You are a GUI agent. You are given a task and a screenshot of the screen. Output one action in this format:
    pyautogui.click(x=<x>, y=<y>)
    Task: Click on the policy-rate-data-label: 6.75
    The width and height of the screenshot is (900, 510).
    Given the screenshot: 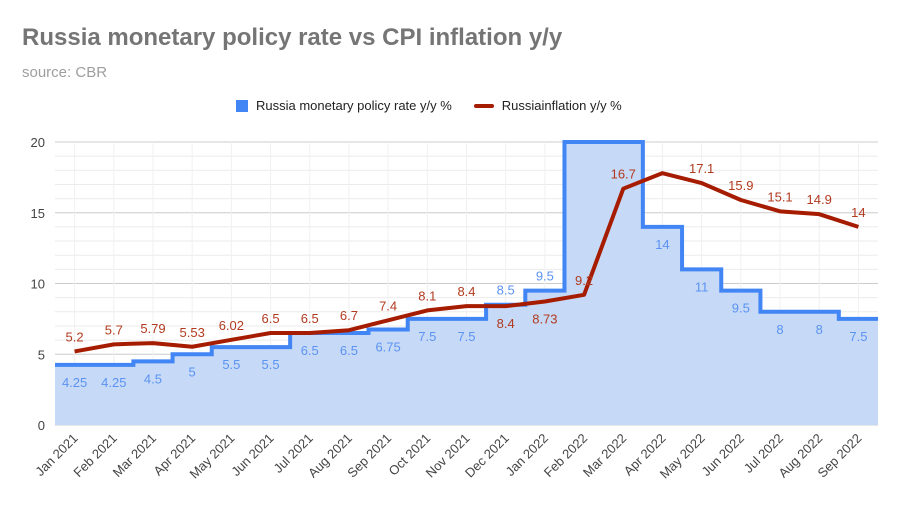 What is the action you would take?
    pyautogui.click(x=387, y=346)
    